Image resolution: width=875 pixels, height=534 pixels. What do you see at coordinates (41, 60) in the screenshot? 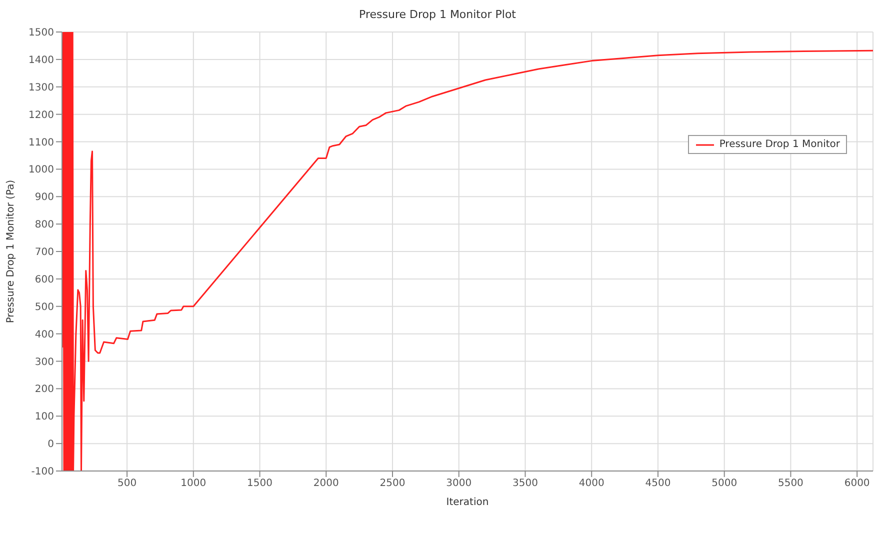
I see `y-tick-label: 1400` at bounding box center [41, 60].